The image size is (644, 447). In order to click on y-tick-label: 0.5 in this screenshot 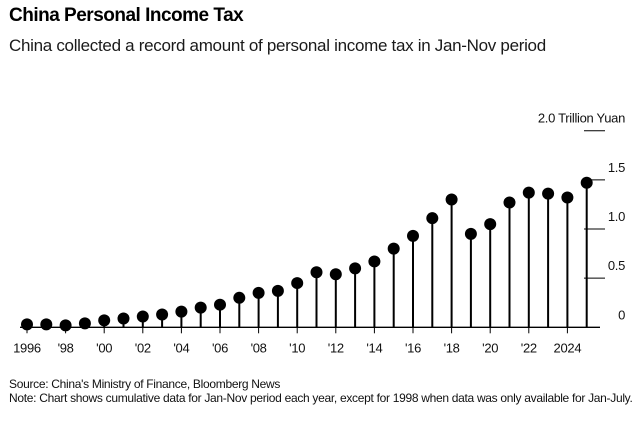, I will do `click(616, 265)`.